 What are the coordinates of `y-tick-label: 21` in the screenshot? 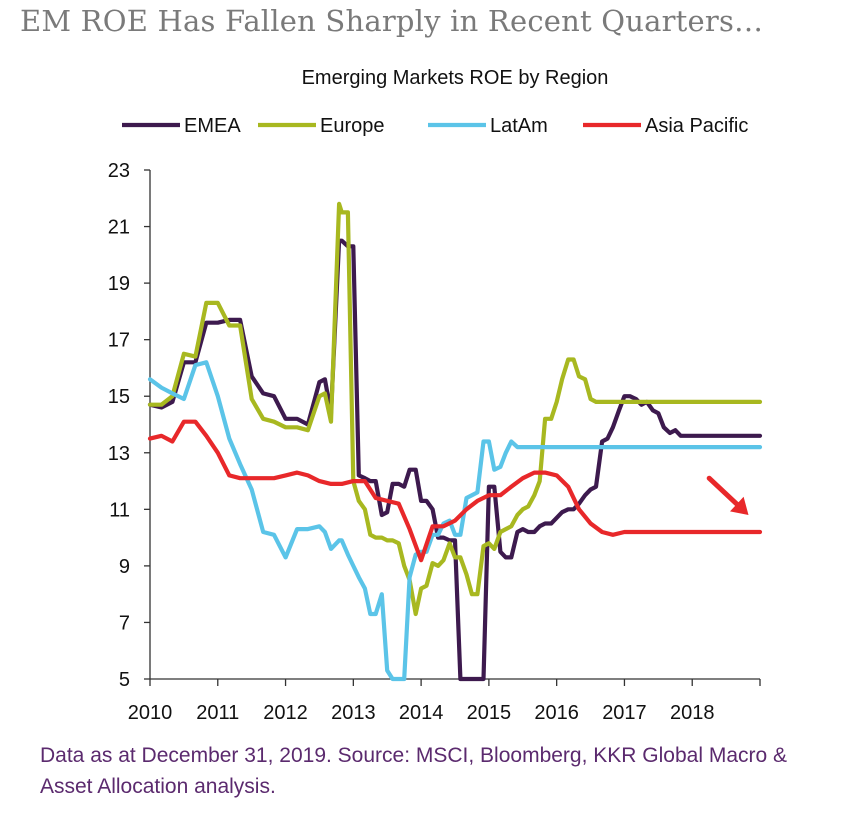 It's located at (119, 228).